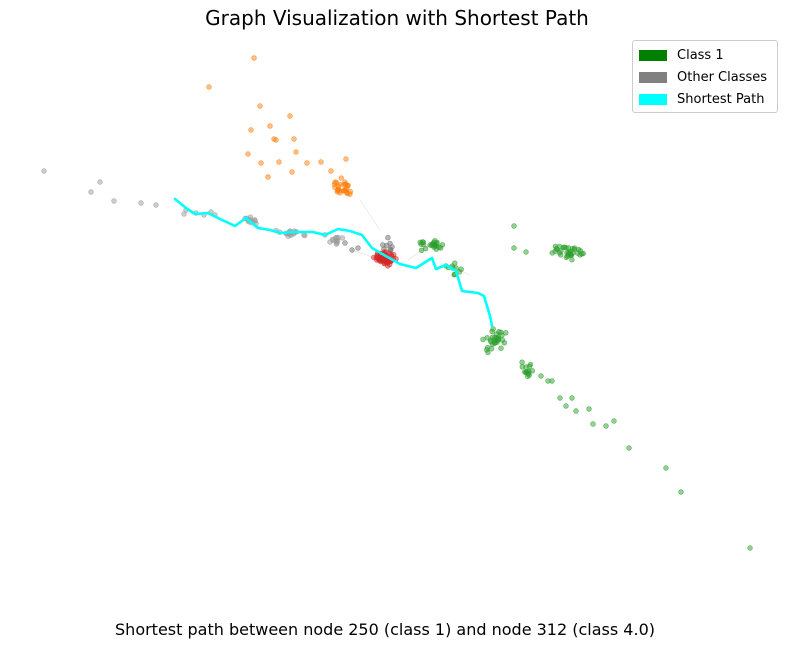 The width and height of the screenshot is (794, 650). What do you see at coordinates (428, 272) in the screenshot?
I see `graph-edges` at bounding box center [428, 272].